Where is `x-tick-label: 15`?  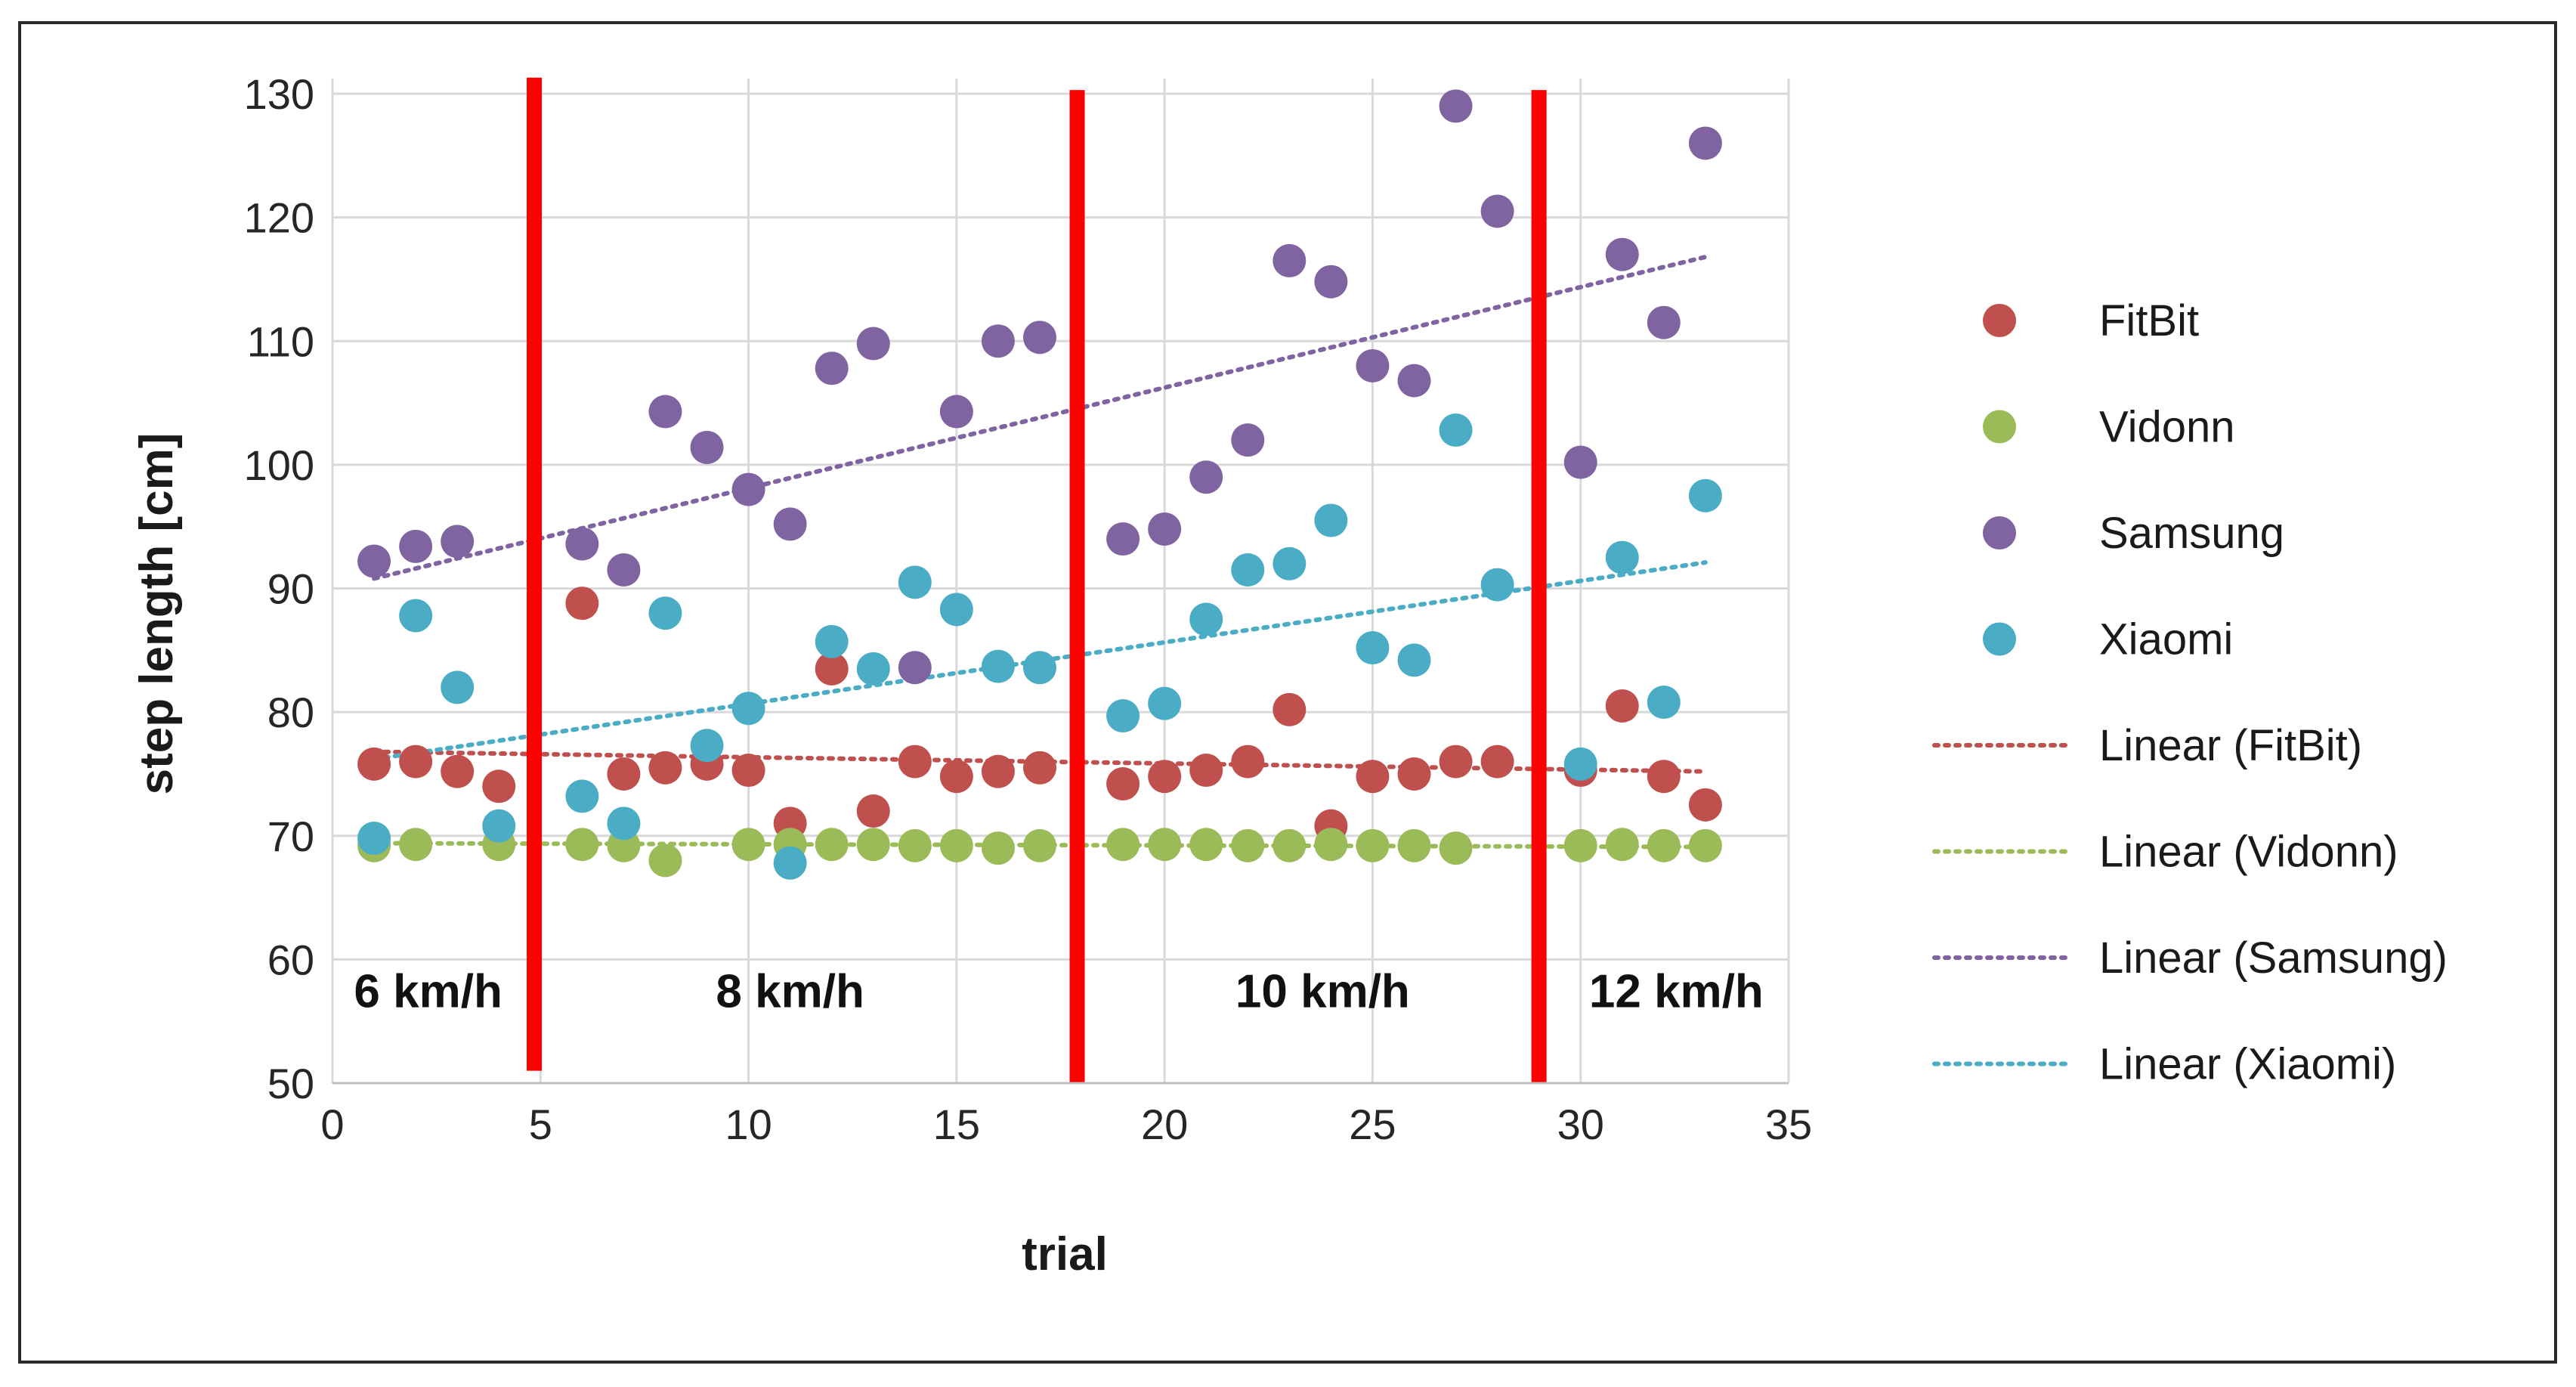
x-tick-label: 15 is located at coordinates (956, 1124).